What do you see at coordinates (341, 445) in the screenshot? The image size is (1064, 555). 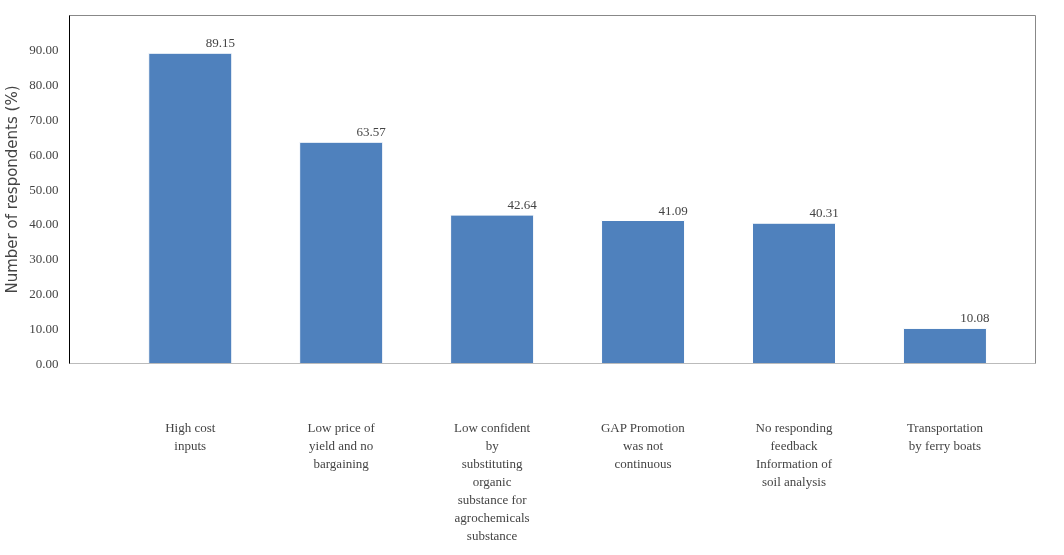 I see `x-tick-label: Low price of yield and no bargaining` at bounding box center [341, 445].